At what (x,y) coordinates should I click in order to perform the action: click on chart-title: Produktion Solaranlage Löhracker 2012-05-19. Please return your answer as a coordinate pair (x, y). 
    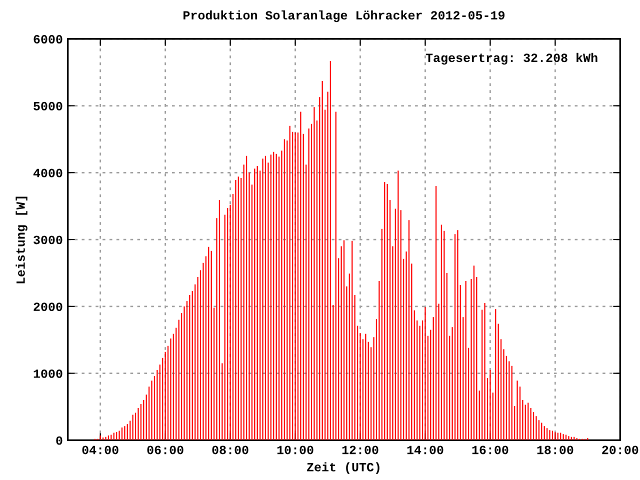
    Looking at the image, I should click on (344, 16).